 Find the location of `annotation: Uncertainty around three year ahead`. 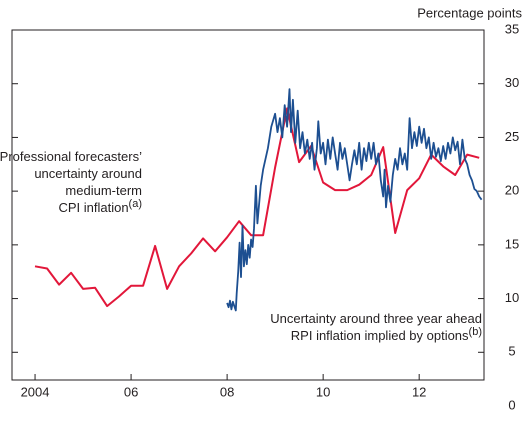

annotation: Uncertainty around three year ahead is located at coordinates (376, 318).